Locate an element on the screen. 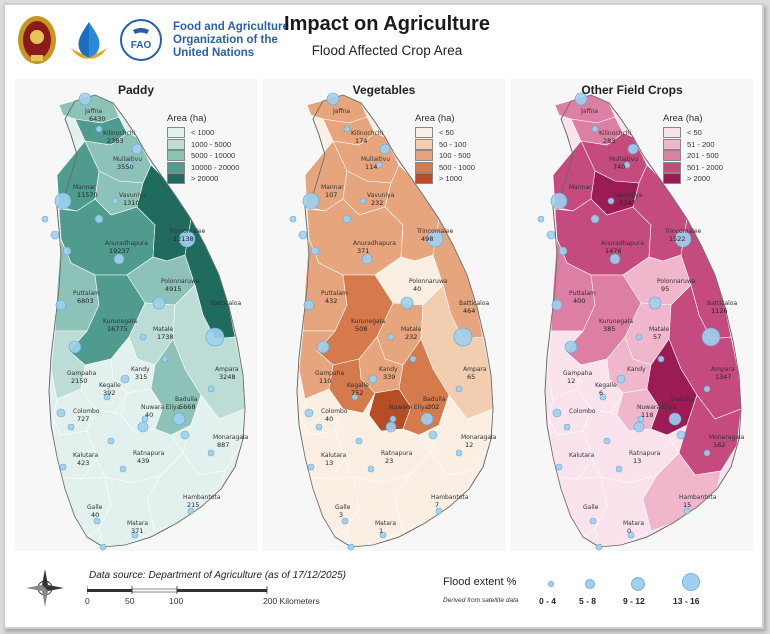 The height and width of the screenshot is (634, 770). district-name-label: Batticaloa is located at coordinates (722, 303).